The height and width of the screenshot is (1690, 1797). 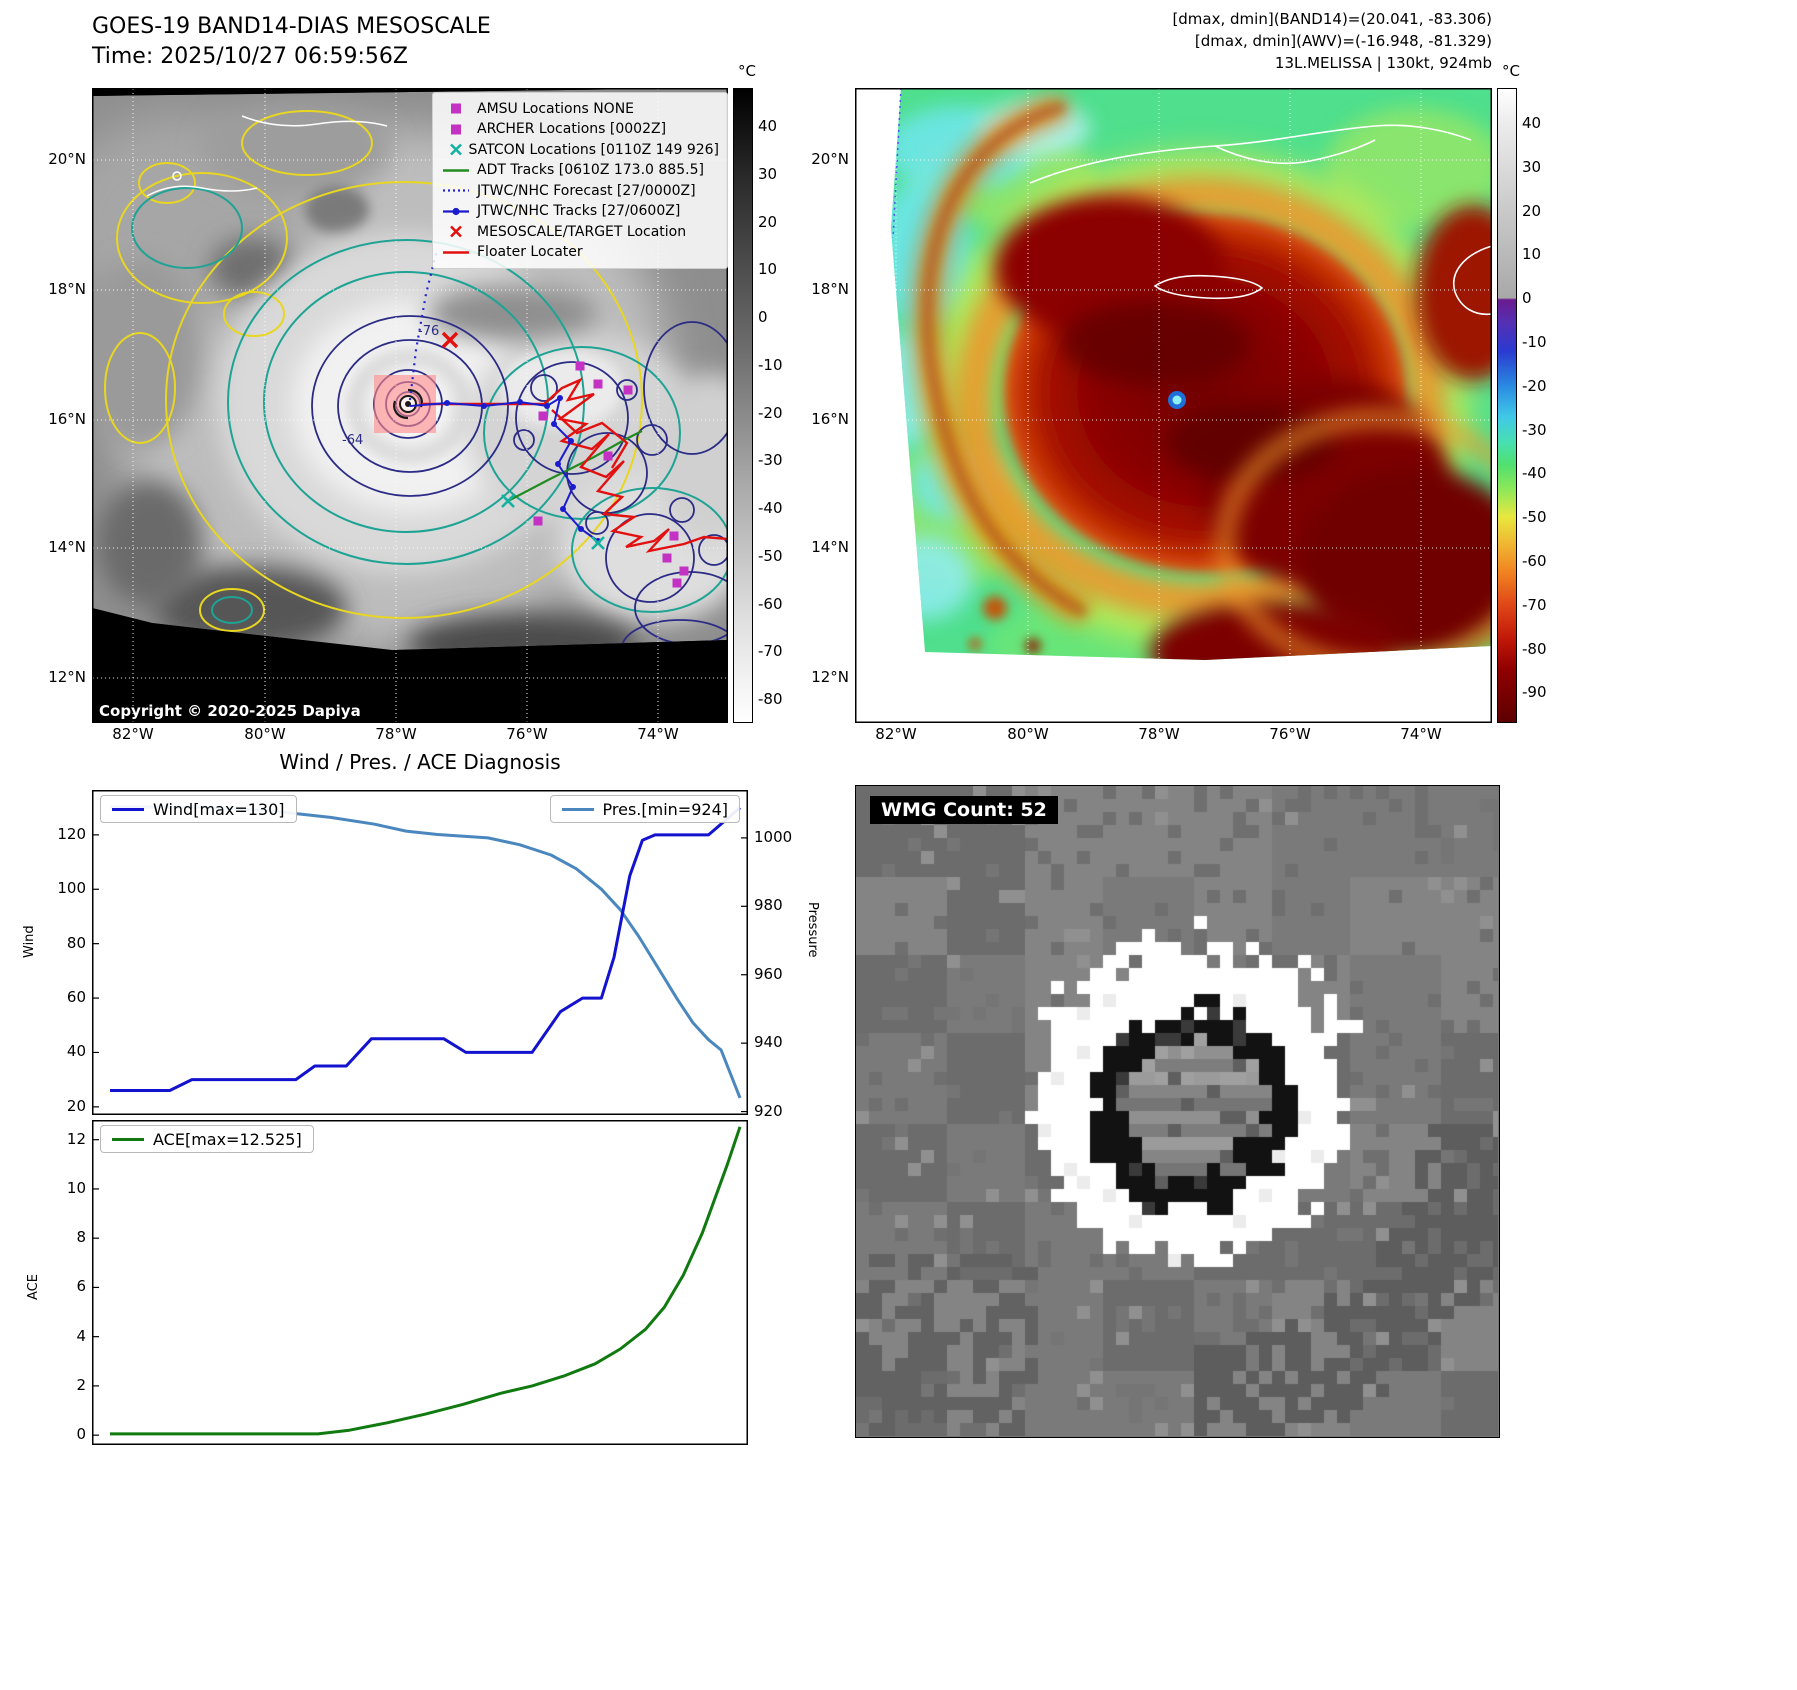 I want to click on ace-plot, so click(x=420, y=1282).